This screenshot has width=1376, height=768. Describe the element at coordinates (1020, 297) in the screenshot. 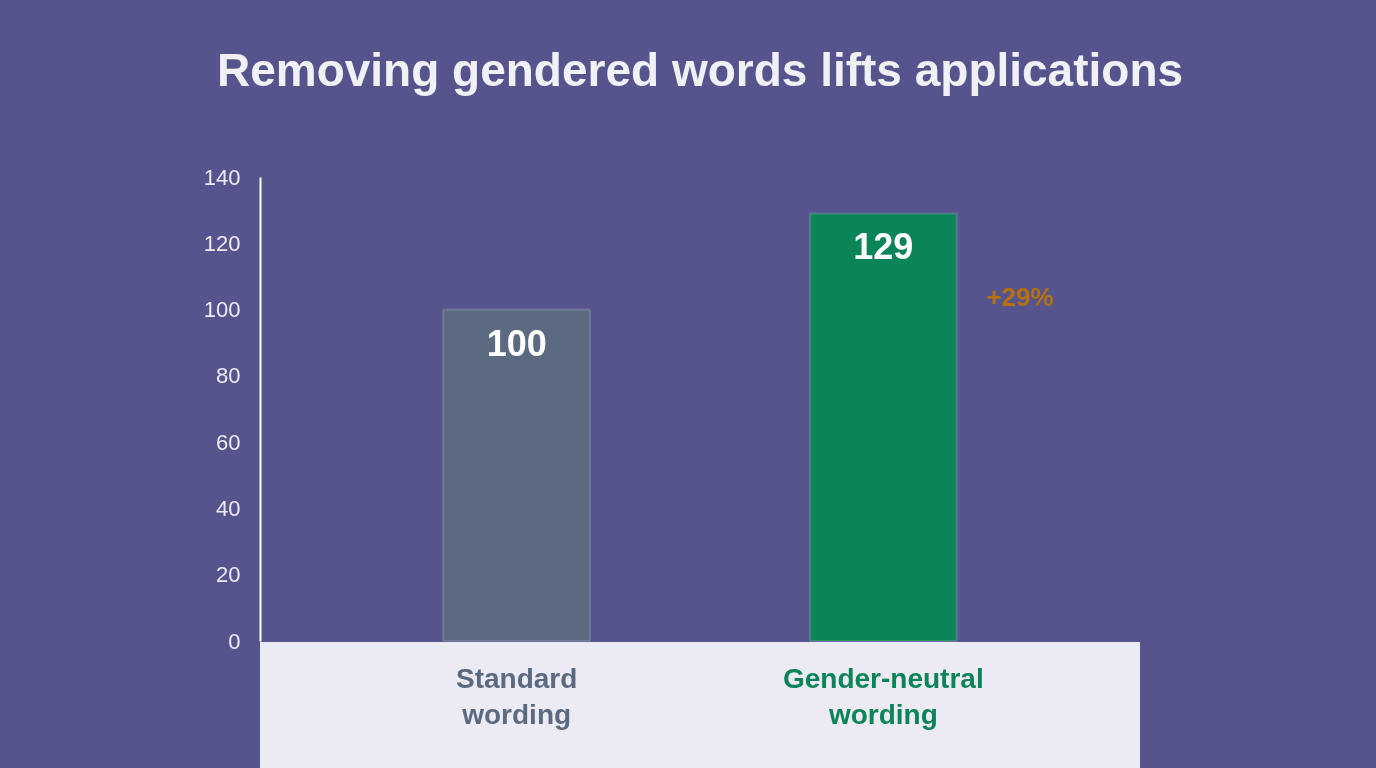

I see `annotation: +29%` at that location.